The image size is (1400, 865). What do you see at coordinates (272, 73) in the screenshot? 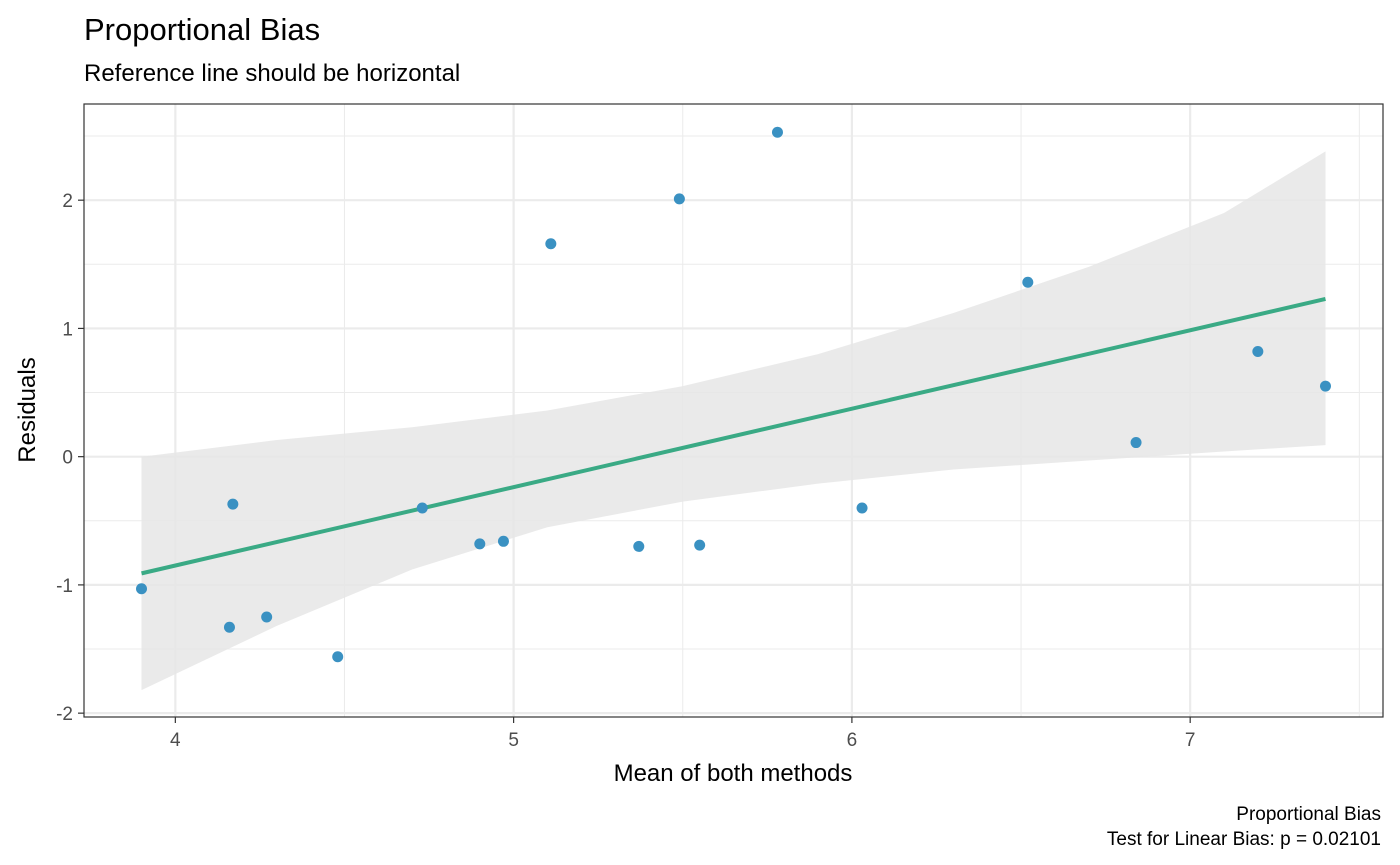
I see `chart-subtitle: Reference line should be horizontal` at bounding box center [272, 73].